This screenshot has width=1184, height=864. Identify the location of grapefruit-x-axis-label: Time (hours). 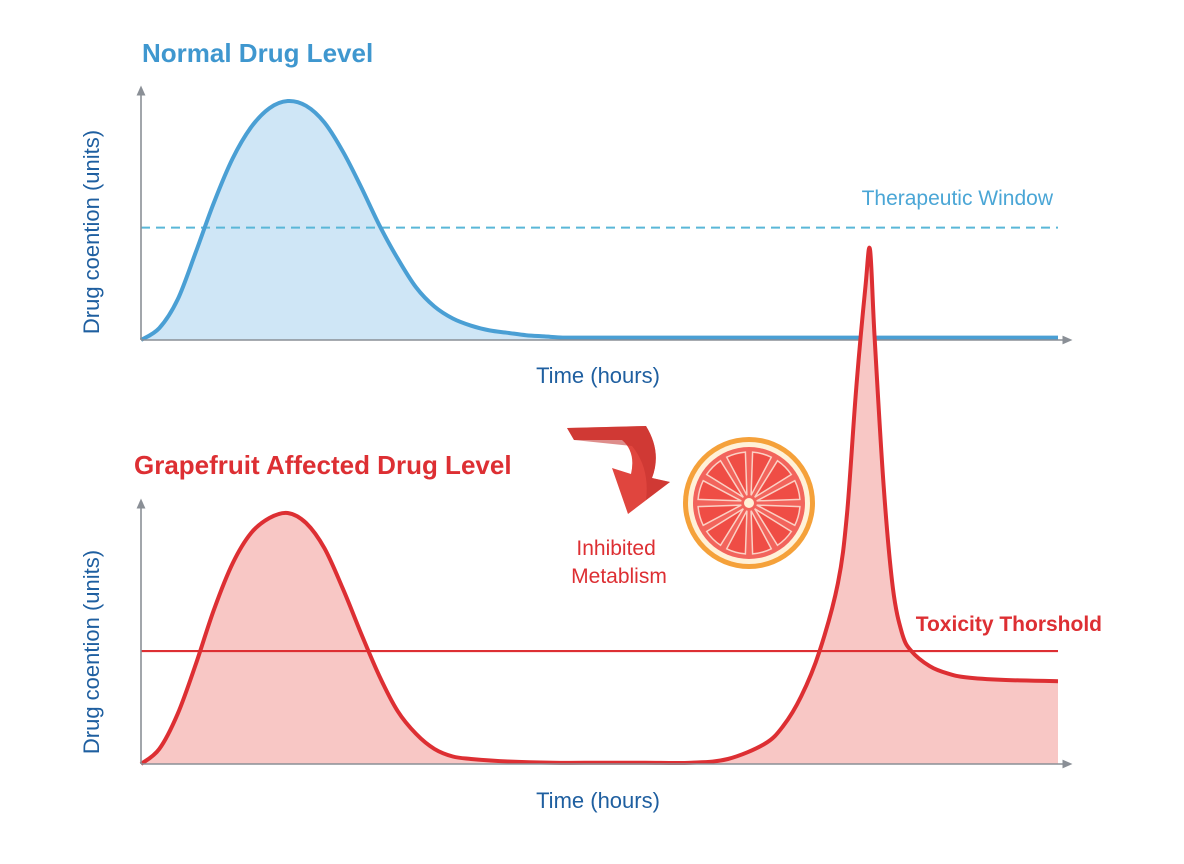
(598, 800).